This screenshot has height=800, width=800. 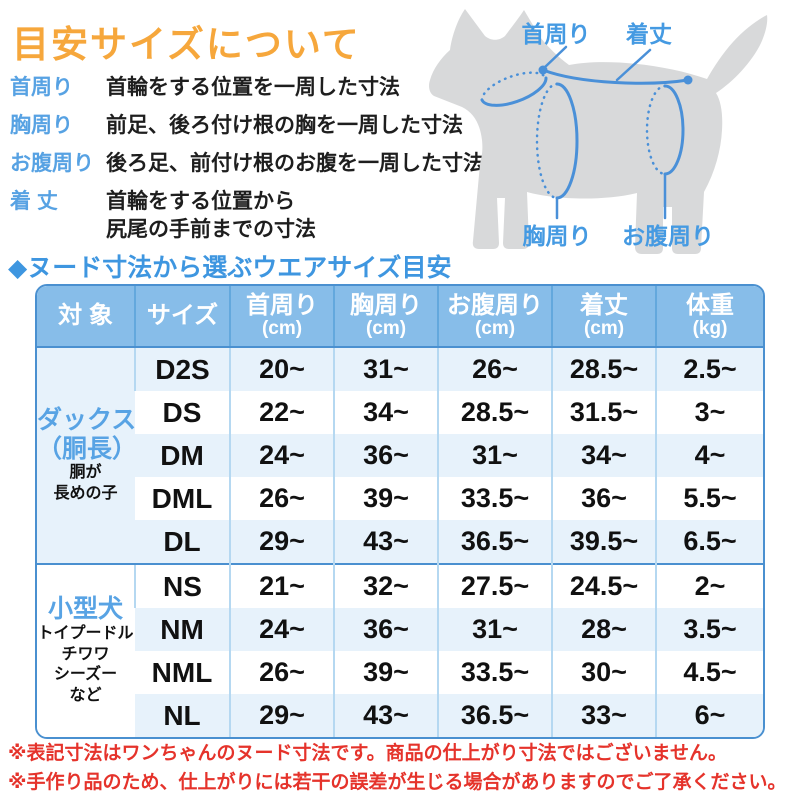 I want to click on size-cell: DS, so click(x=182, y=412).